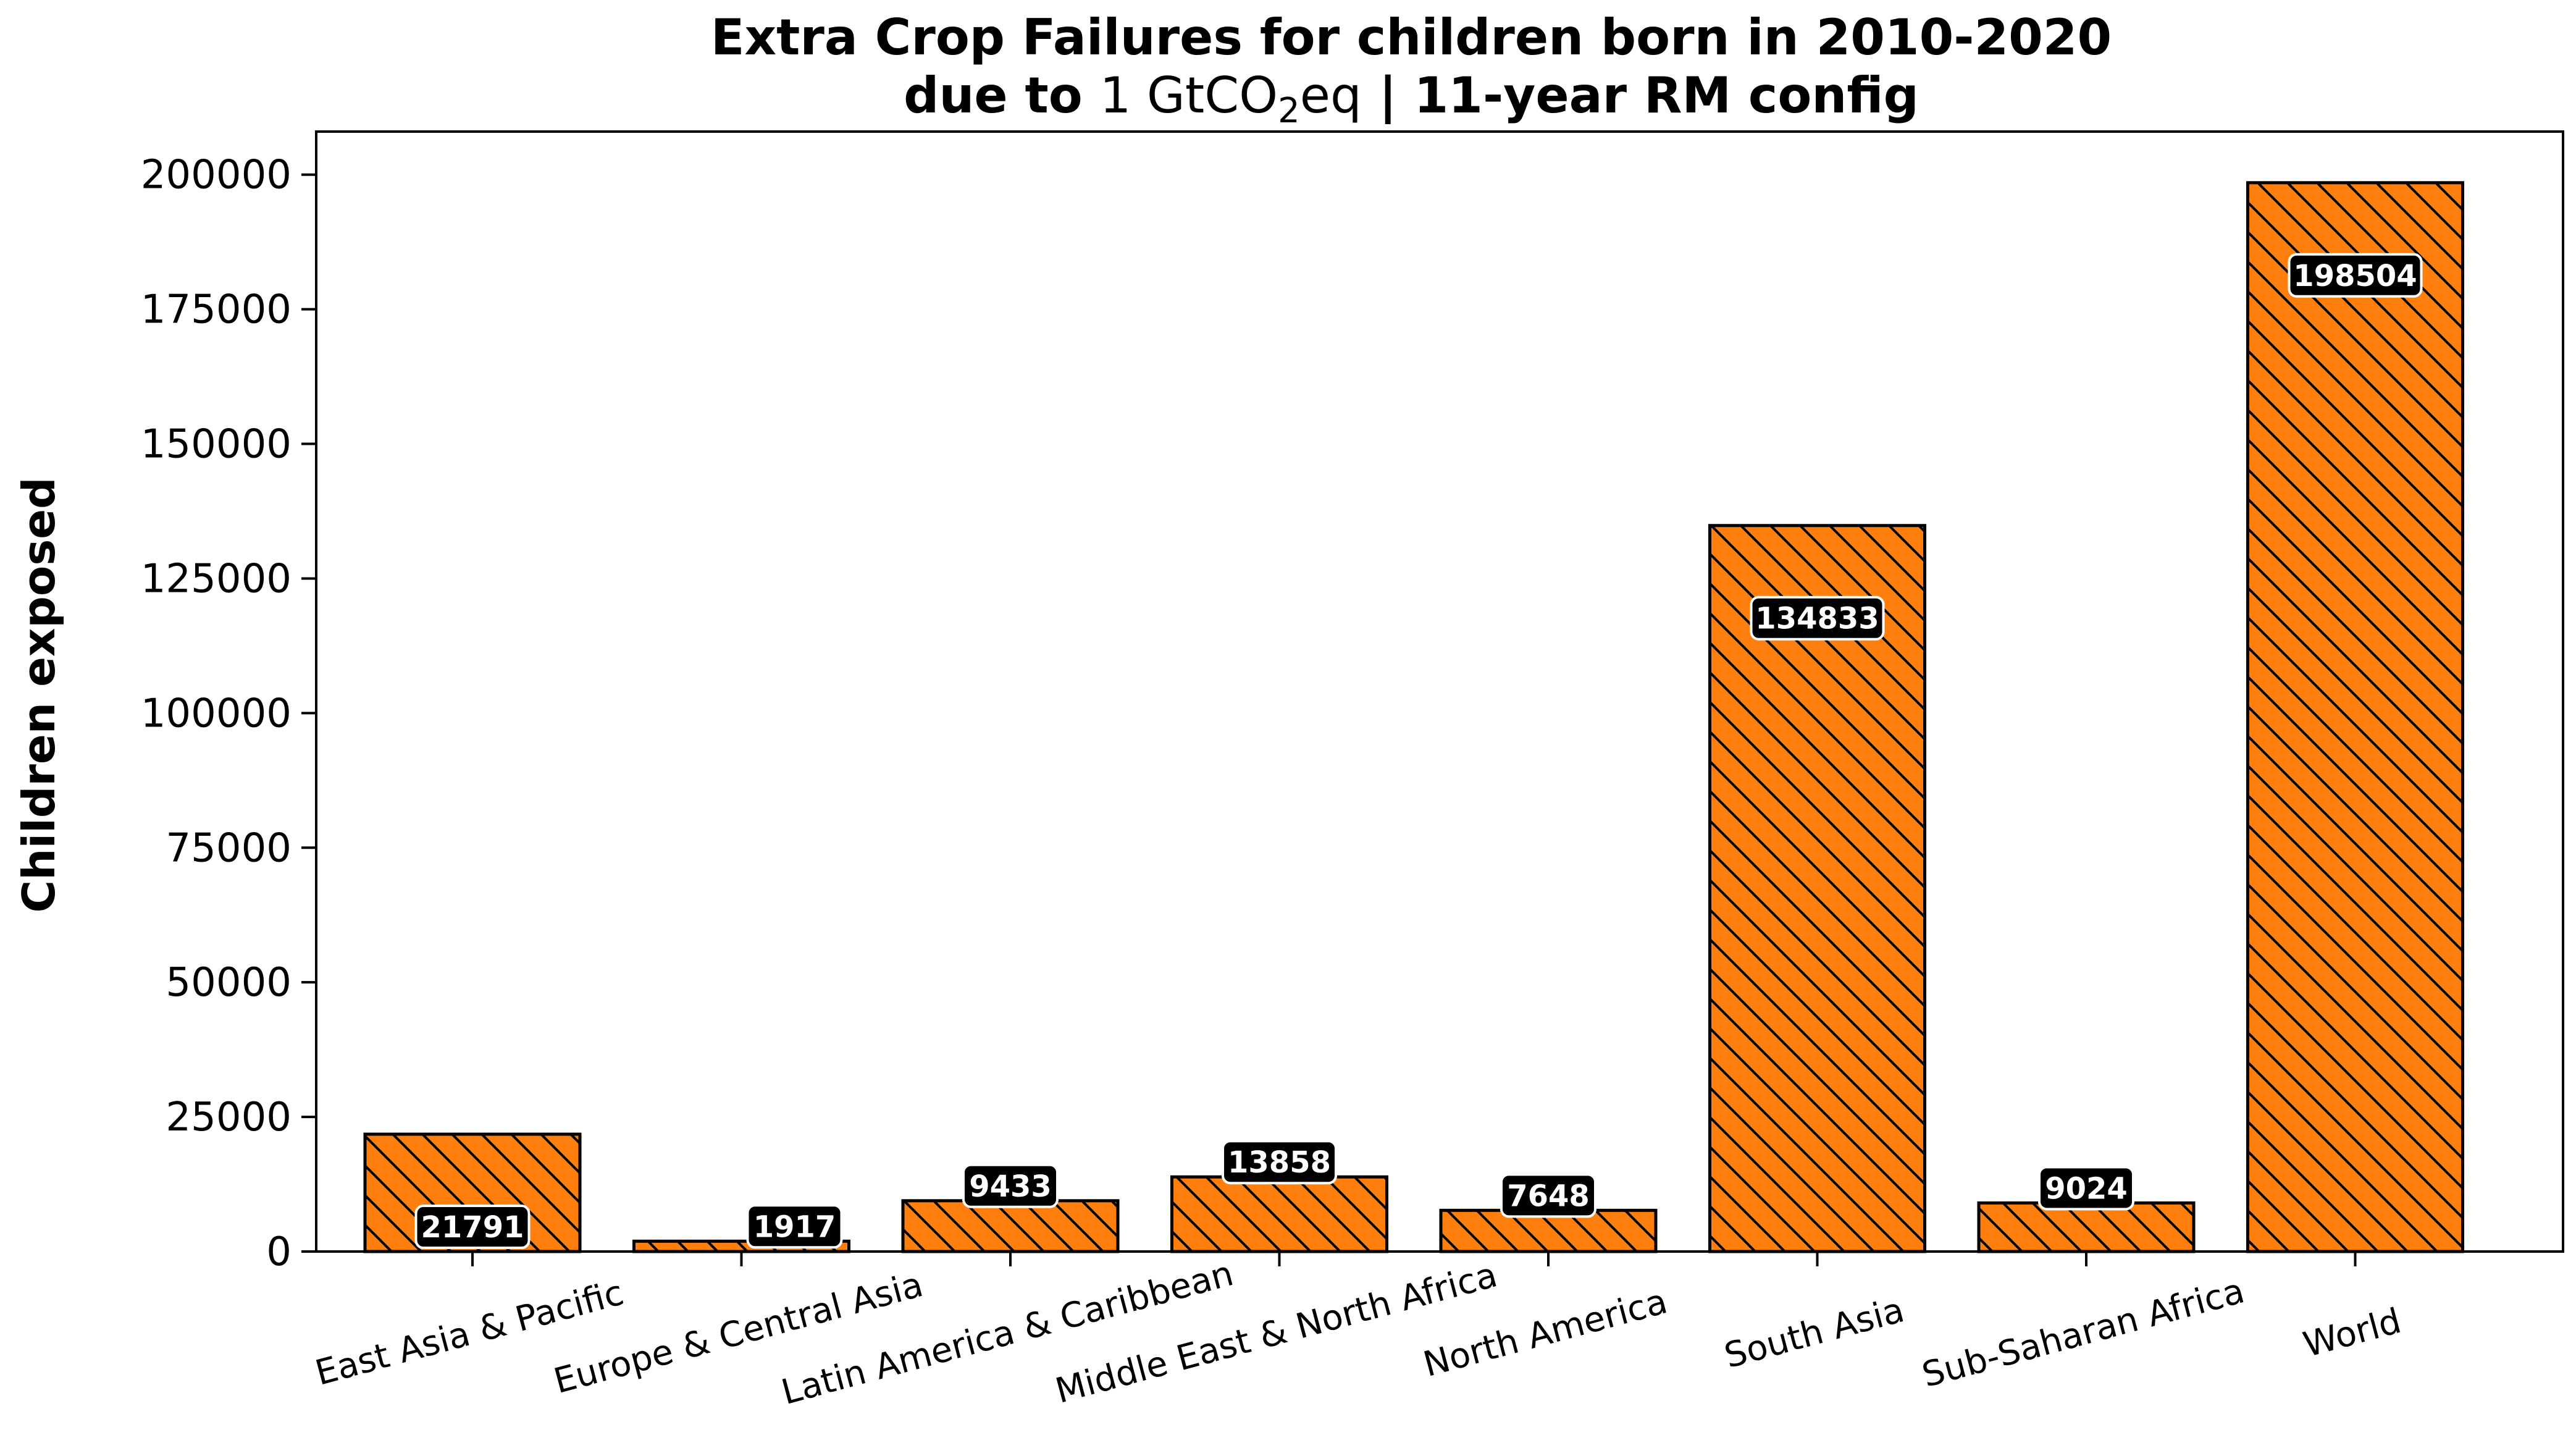  I want to click on chart-title-math: 1 GtCO, so click(1189, 96).